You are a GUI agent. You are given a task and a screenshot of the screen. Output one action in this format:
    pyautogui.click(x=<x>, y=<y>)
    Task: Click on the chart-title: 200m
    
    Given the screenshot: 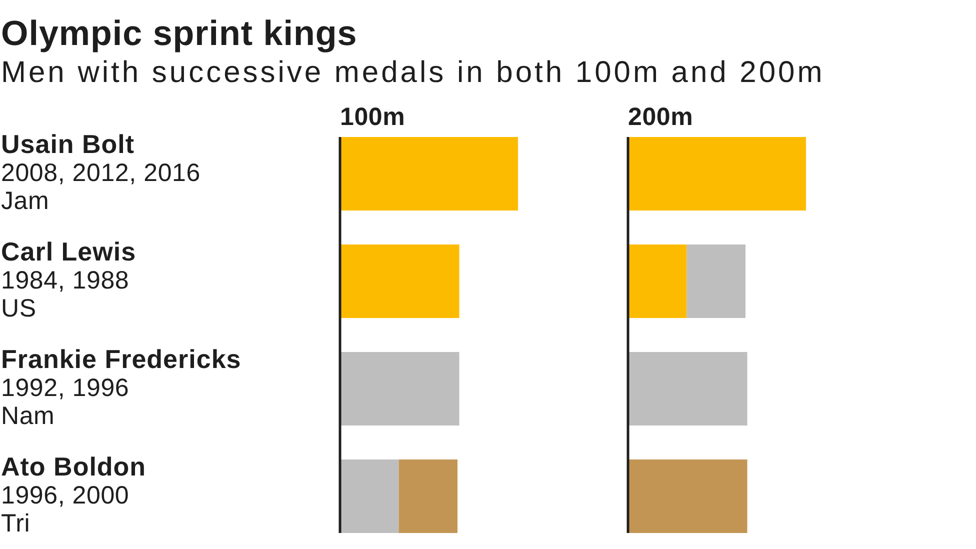 What is the action you would take?
    pyautogui.click(x=661, y=117)
    